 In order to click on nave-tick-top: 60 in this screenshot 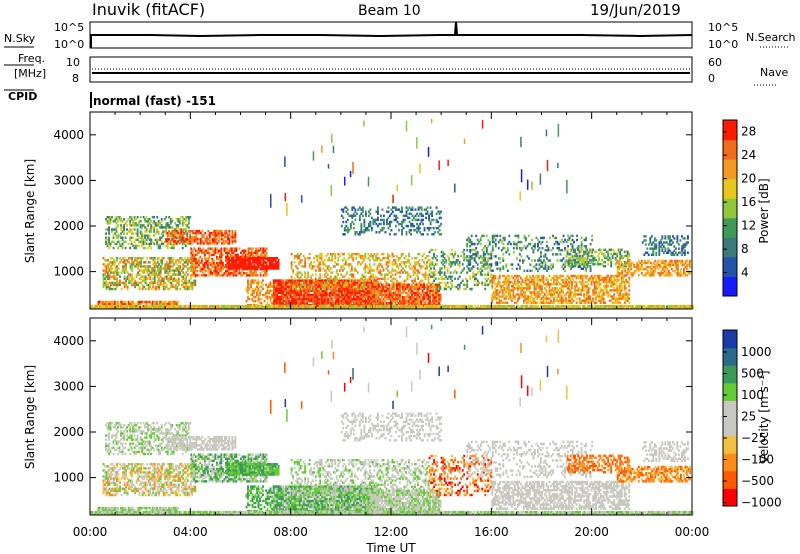, I will do `click(715, 62)`.